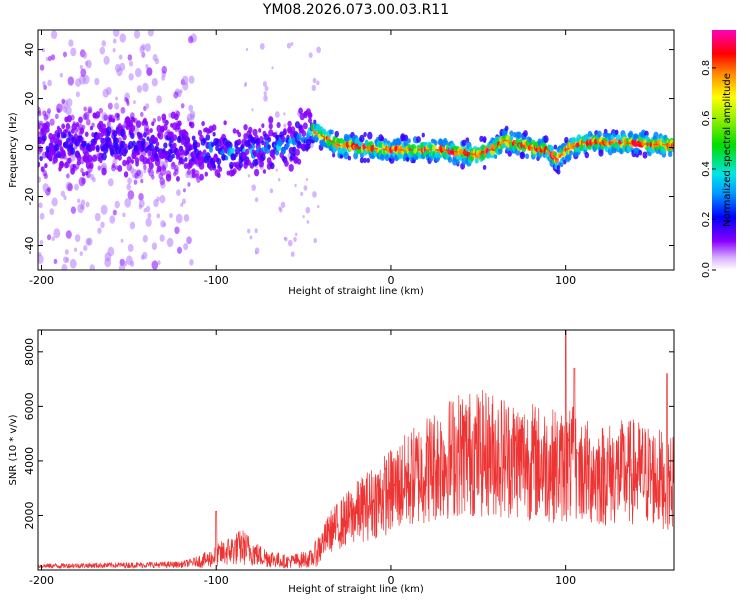 The image size is (750, 600). What do you see at coordinates (41, 280) in the screenshot?
I see `spectrogram-x-tick-label: -200` at bounding box center [41, 280].